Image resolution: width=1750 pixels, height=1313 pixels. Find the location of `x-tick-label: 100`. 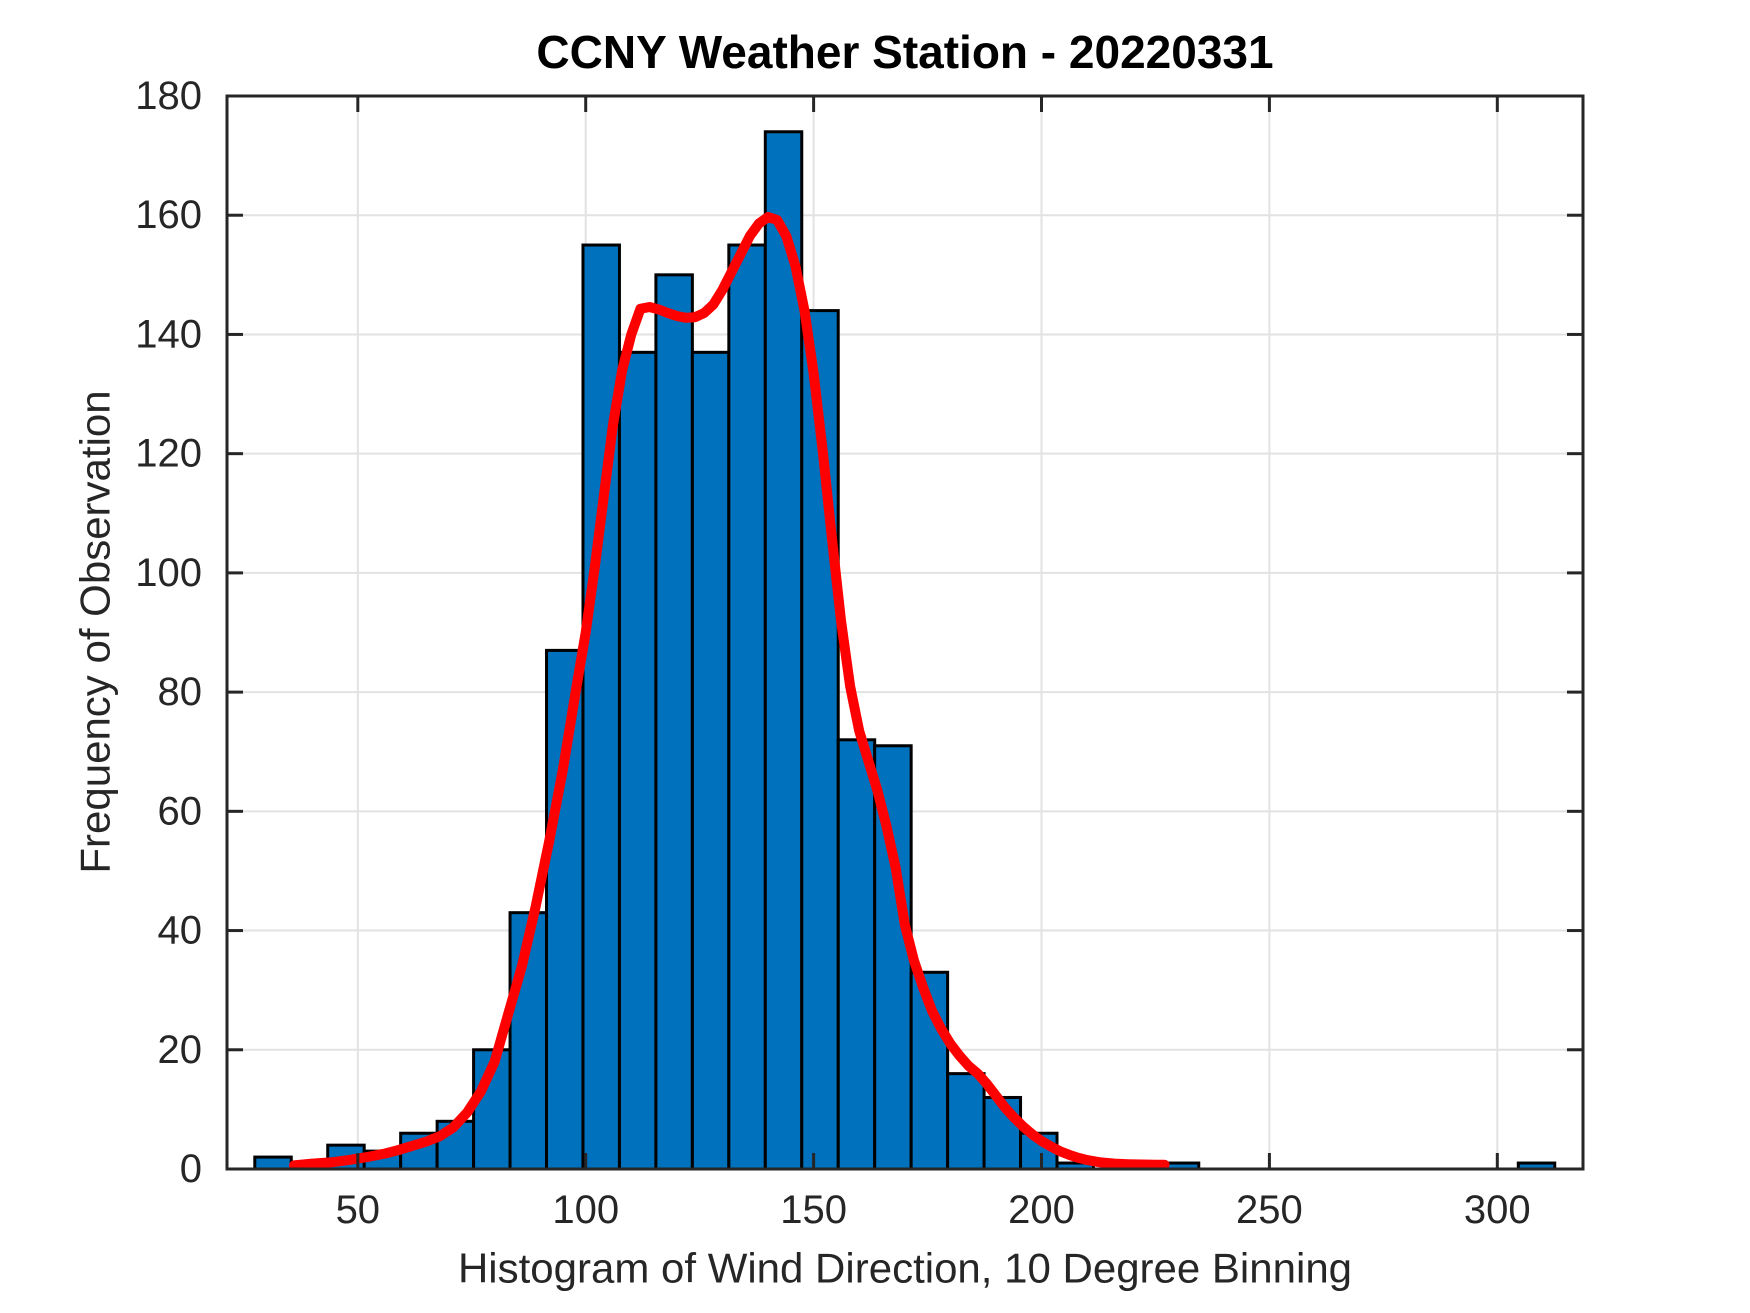

x-tick-label: 100 is located at coordinates (585, 1210).